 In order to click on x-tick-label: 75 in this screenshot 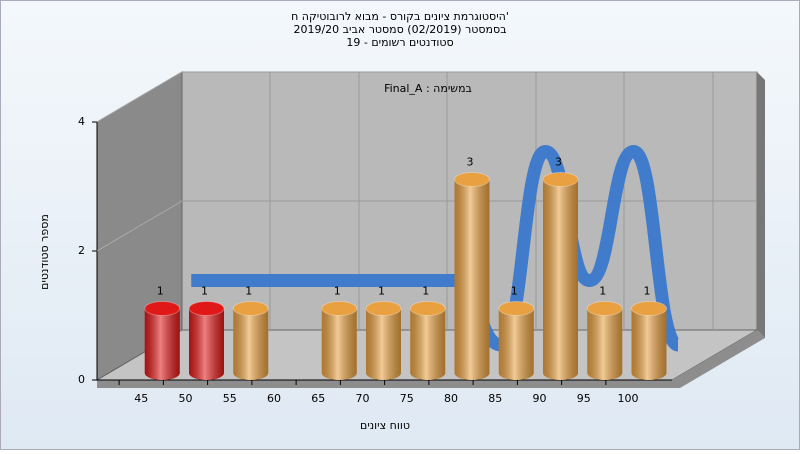, I will do `click(407, 398)`.